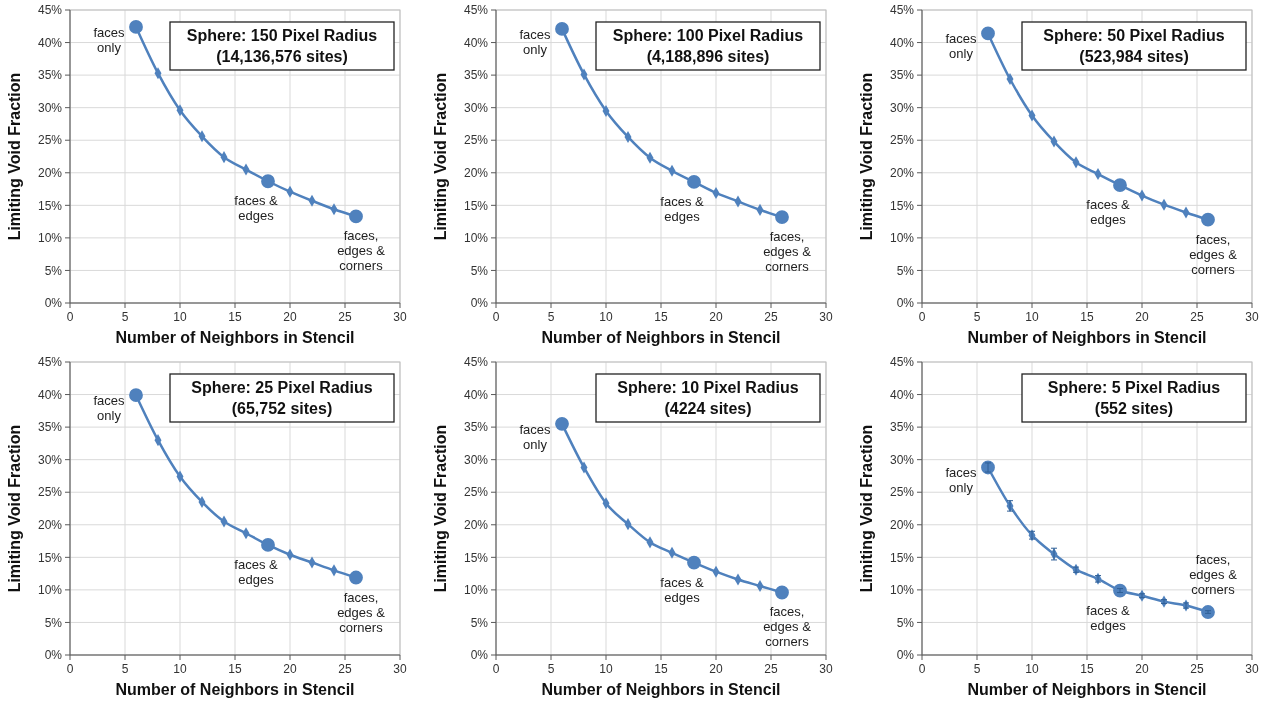 The image size is (1273, 704). I want to click on text: Sphere: 25 Pixel Radius, so click(282, 387).